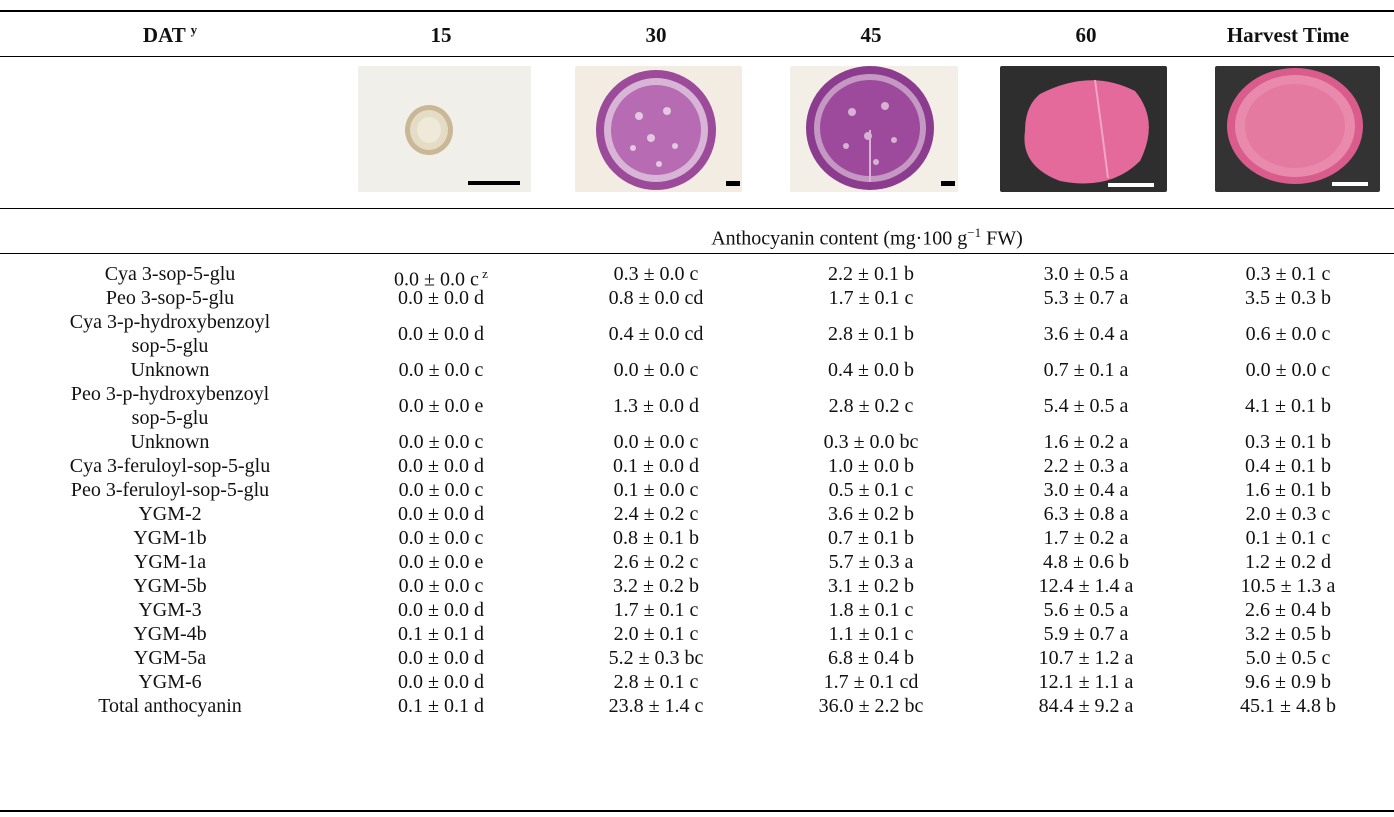  I want to click on value-cell: 1.2 ± 0.2 d, so click(1288, 562).